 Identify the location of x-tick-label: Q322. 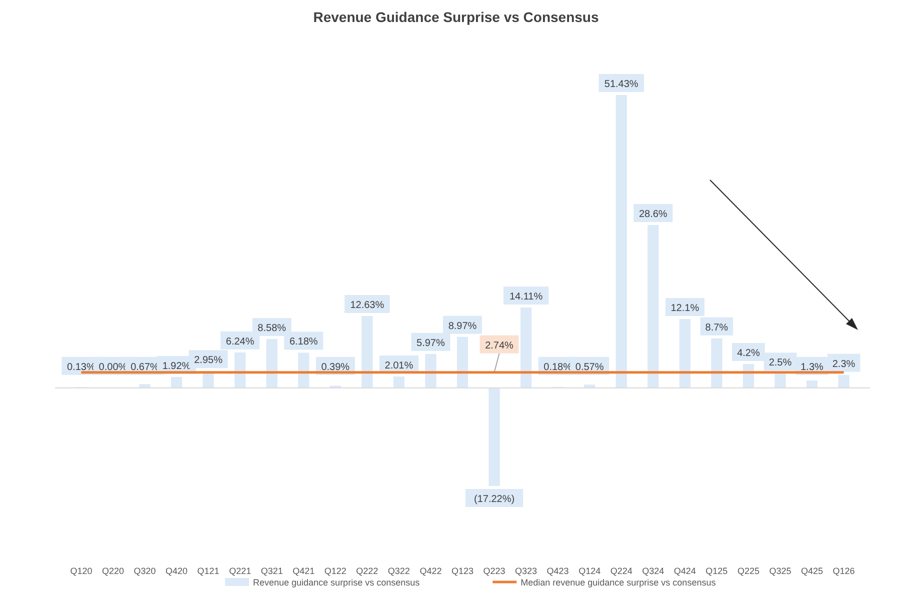
(399, 571).